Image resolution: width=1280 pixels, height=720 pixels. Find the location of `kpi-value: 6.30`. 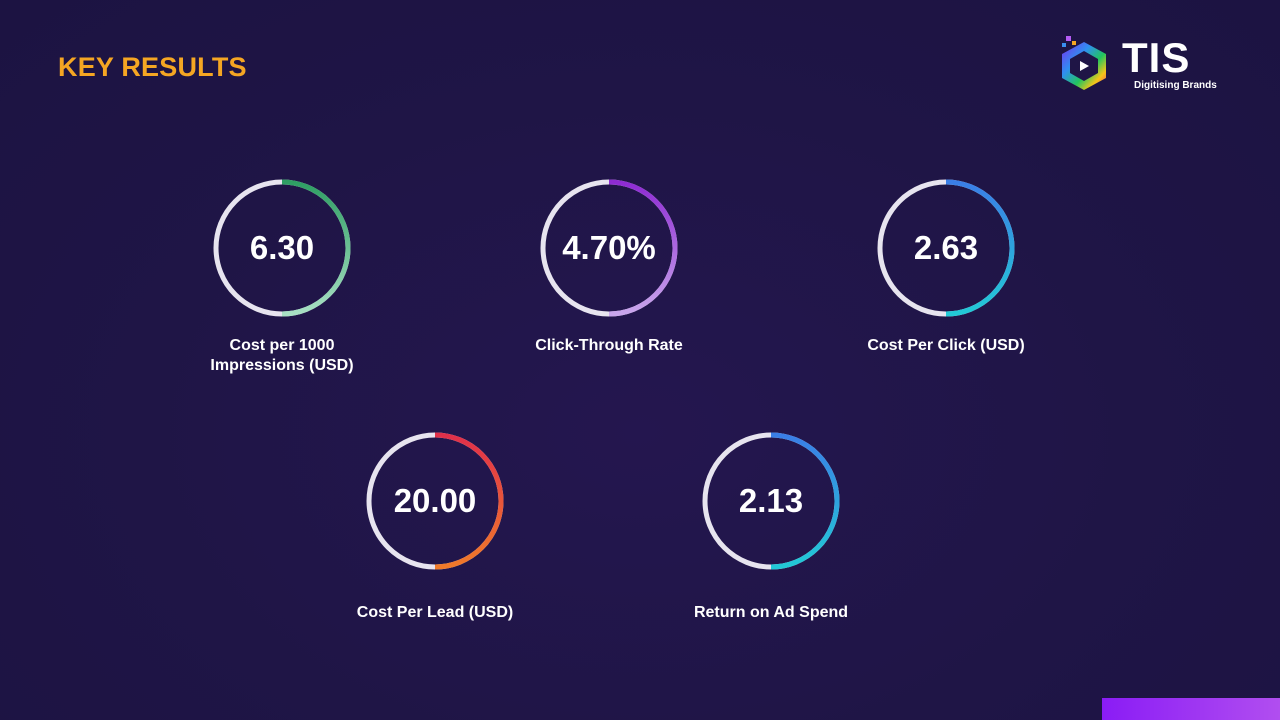

kpi-value: 6.30 is located at coordinates (282, 247).